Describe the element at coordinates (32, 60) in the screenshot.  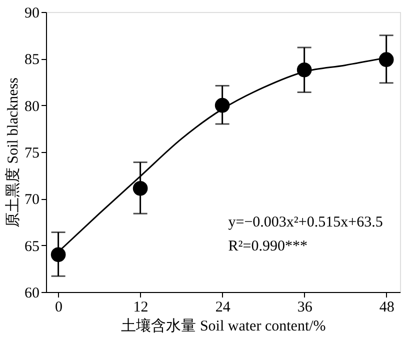
I see `y-tick-label: 85` at that location.